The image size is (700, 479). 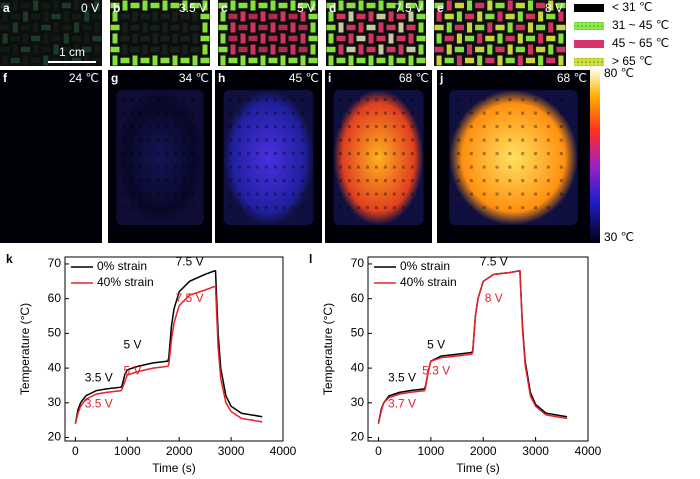 I want to click on plot-frame, so click(x=174, y=349).